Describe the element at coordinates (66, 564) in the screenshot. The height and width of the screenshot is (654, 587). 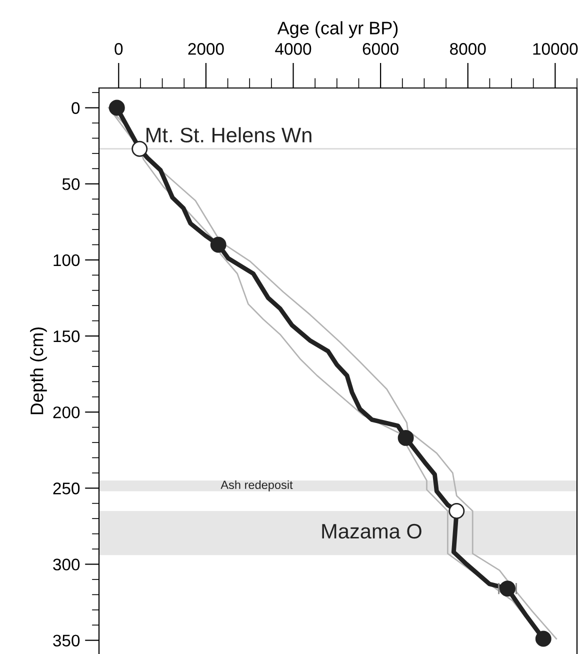
I see `y-tick-label: 300` at that location.